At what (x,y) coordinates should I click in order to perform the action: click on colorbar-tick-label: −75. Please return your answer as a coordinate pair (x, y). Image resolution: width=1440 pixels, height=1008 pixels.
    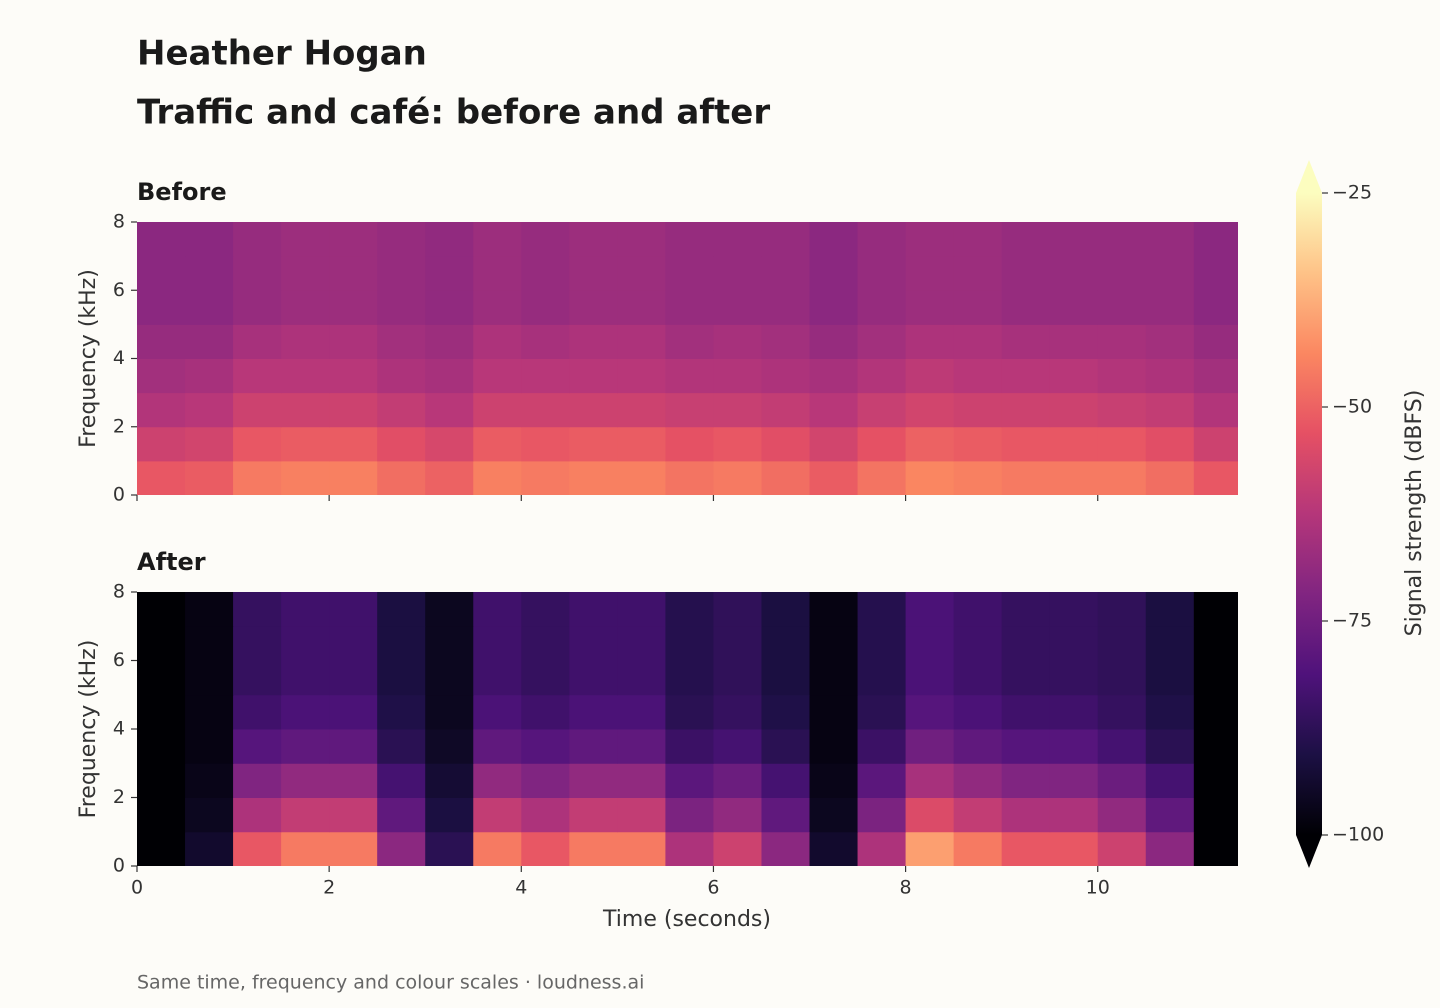
    Looking at the image, I should click on (1352, 621).